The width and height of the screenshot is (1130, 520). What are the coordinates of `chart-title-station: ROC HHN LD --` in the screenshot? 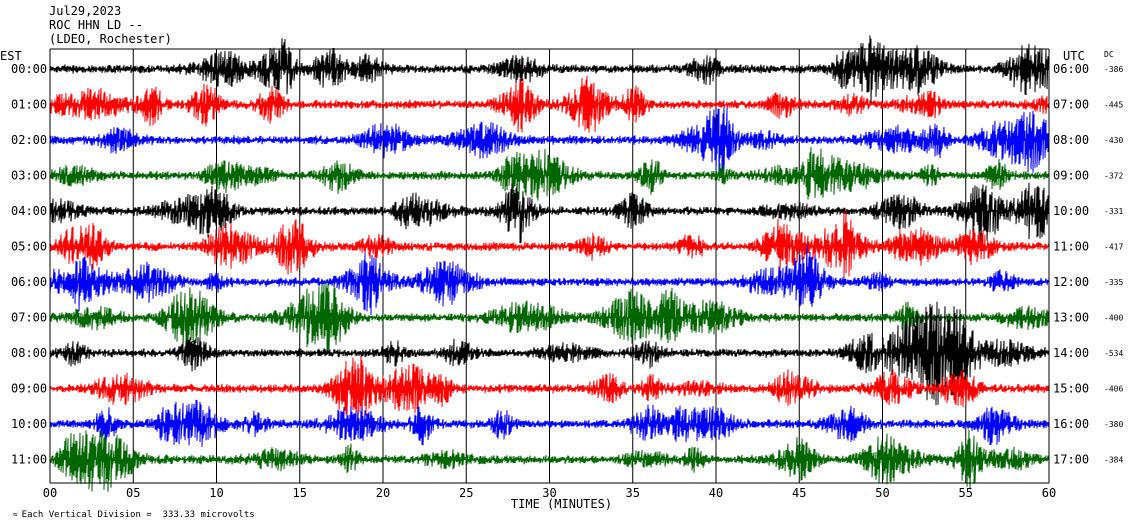 It's located at (96, 25).